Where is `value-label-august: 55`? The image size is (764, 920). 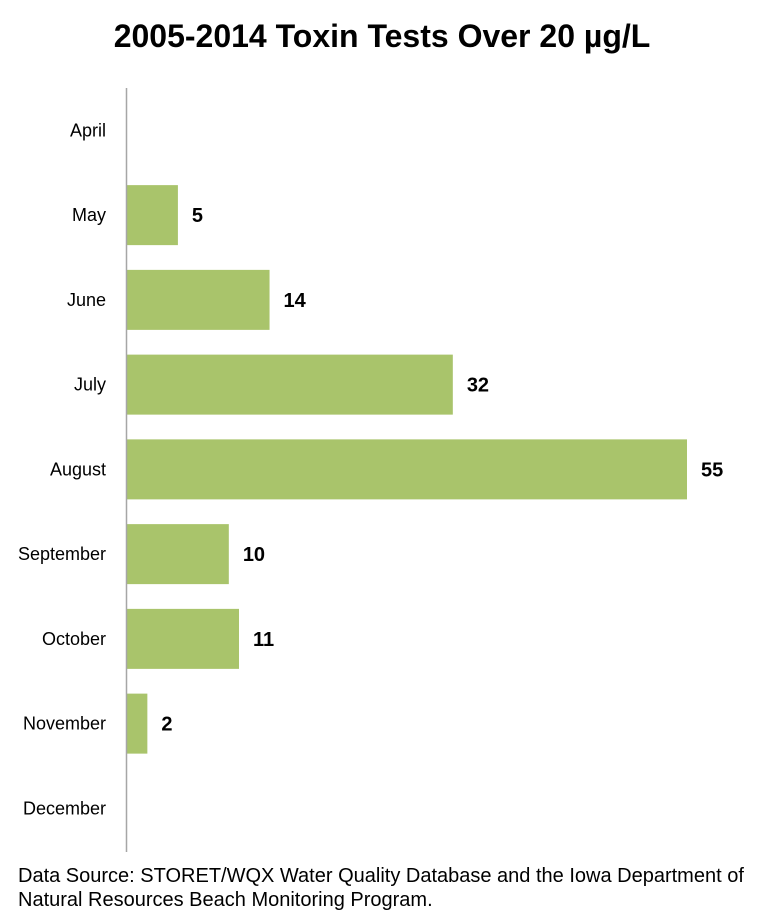
value-label-august: 55 is located at coordinates (712, 470).